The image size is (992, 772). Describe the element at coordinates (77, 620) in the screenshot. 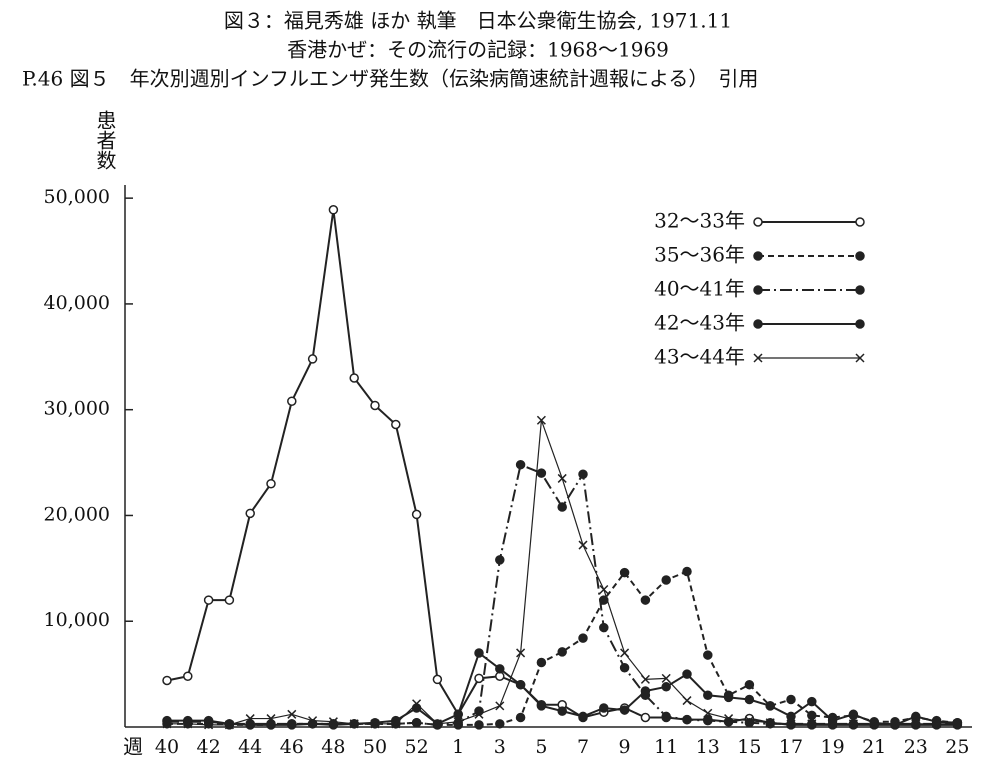

I see `y-tick-label: 10,000` at that location.